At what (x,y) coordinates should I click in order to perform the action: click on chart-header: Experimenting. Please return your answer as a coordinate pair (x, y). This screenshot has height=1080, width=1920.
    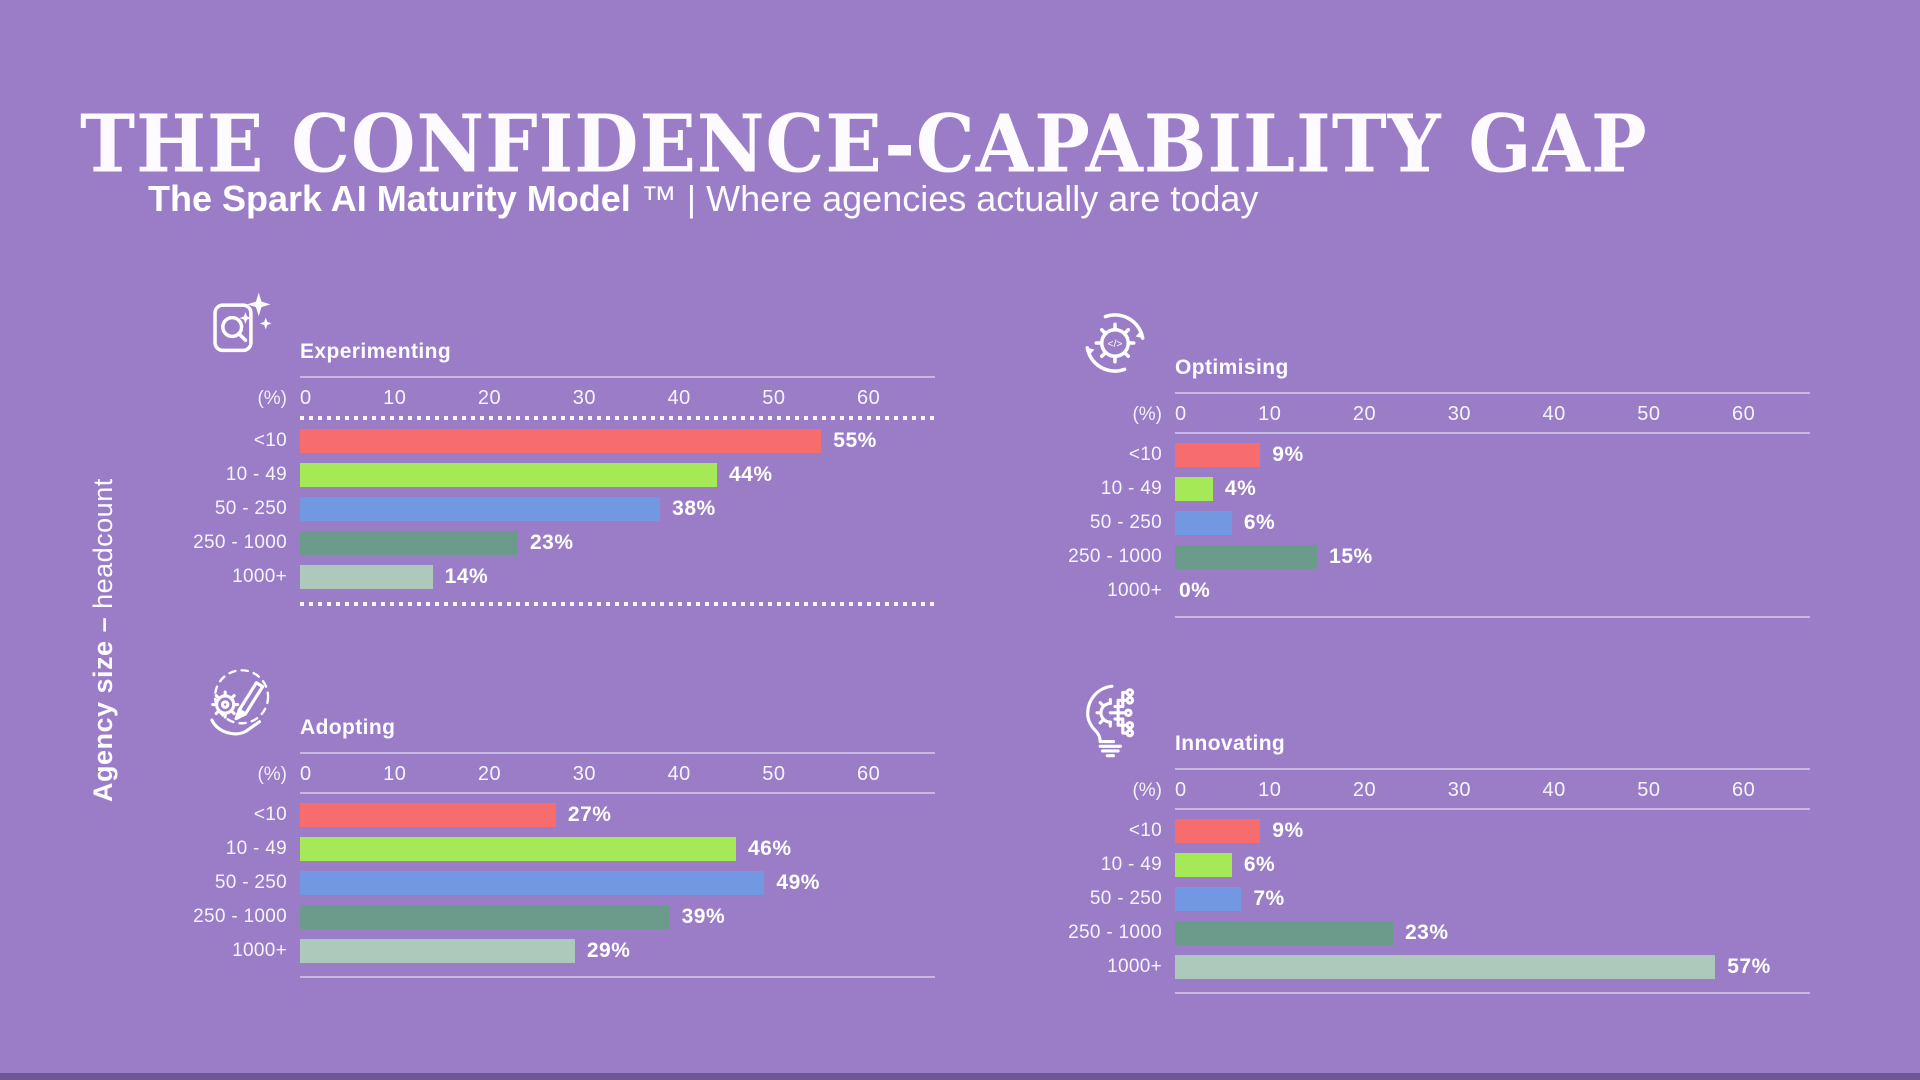
    Looking at the image, I should click on (557, 327).